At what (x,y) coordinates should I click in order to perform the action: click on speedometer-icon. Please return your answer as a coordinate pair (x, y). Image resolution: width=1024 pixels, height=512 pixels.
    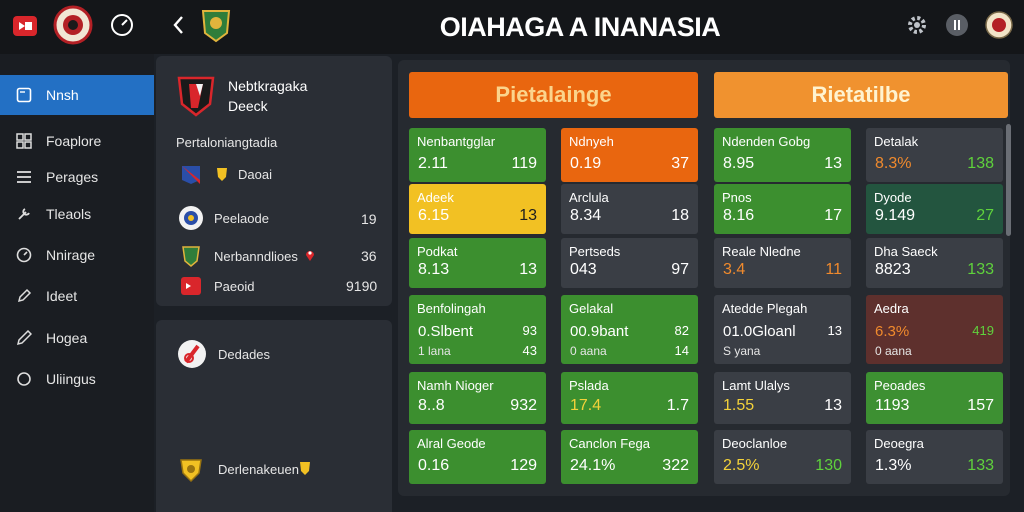
    Looking at the image, I should click on (122, 25).